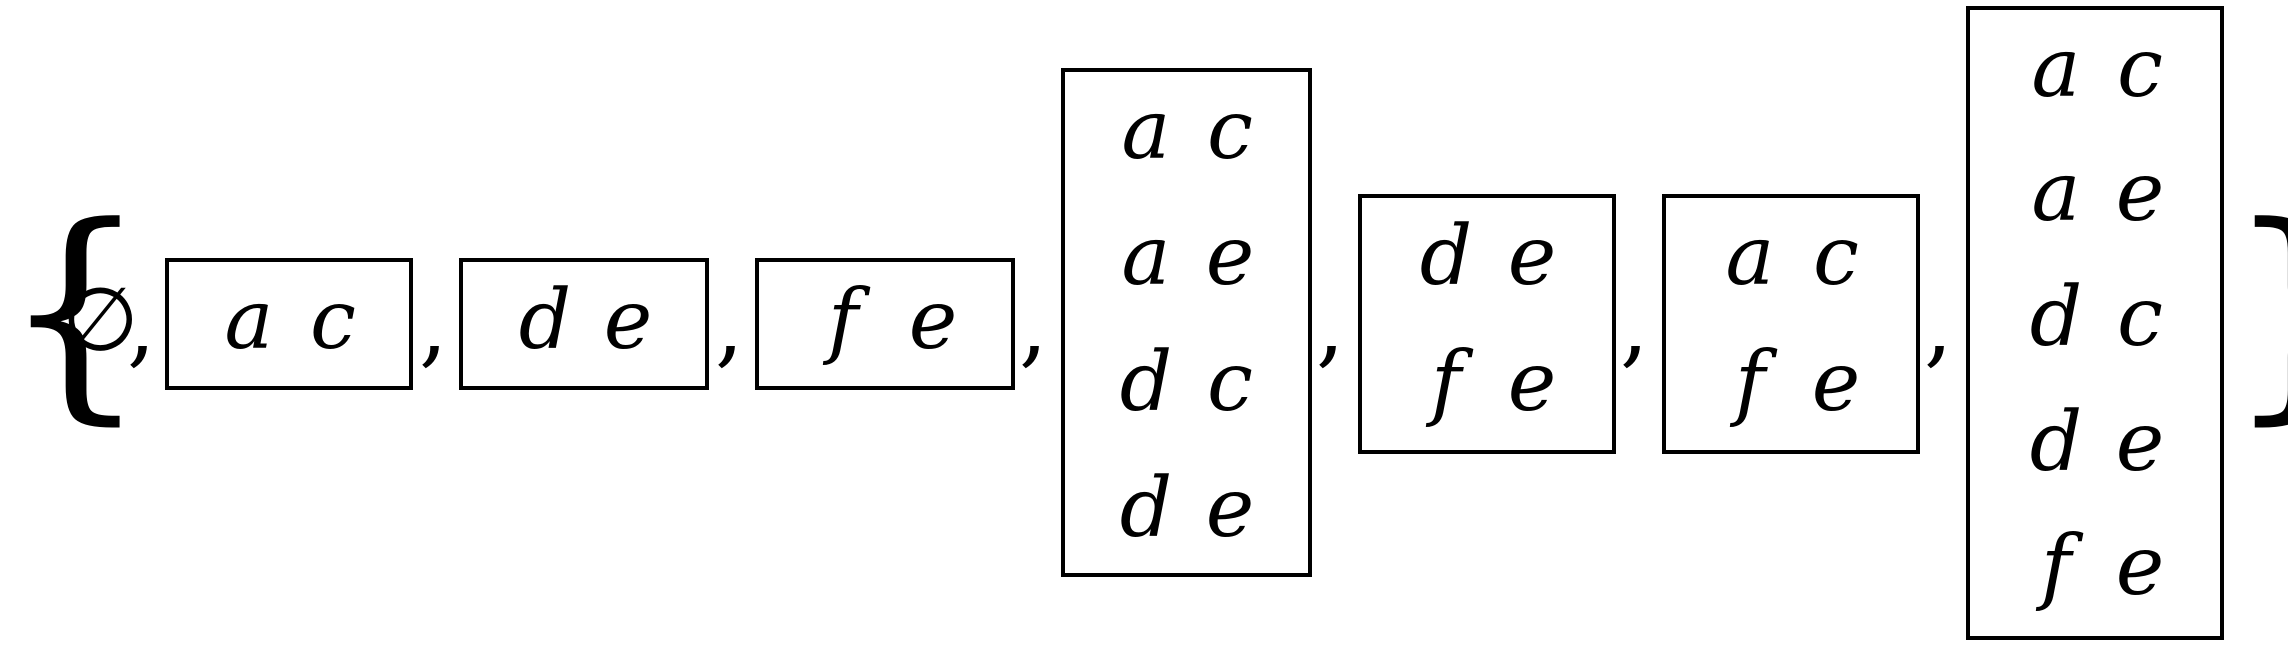  I want to click on open-brace: {, so click(75, 311).